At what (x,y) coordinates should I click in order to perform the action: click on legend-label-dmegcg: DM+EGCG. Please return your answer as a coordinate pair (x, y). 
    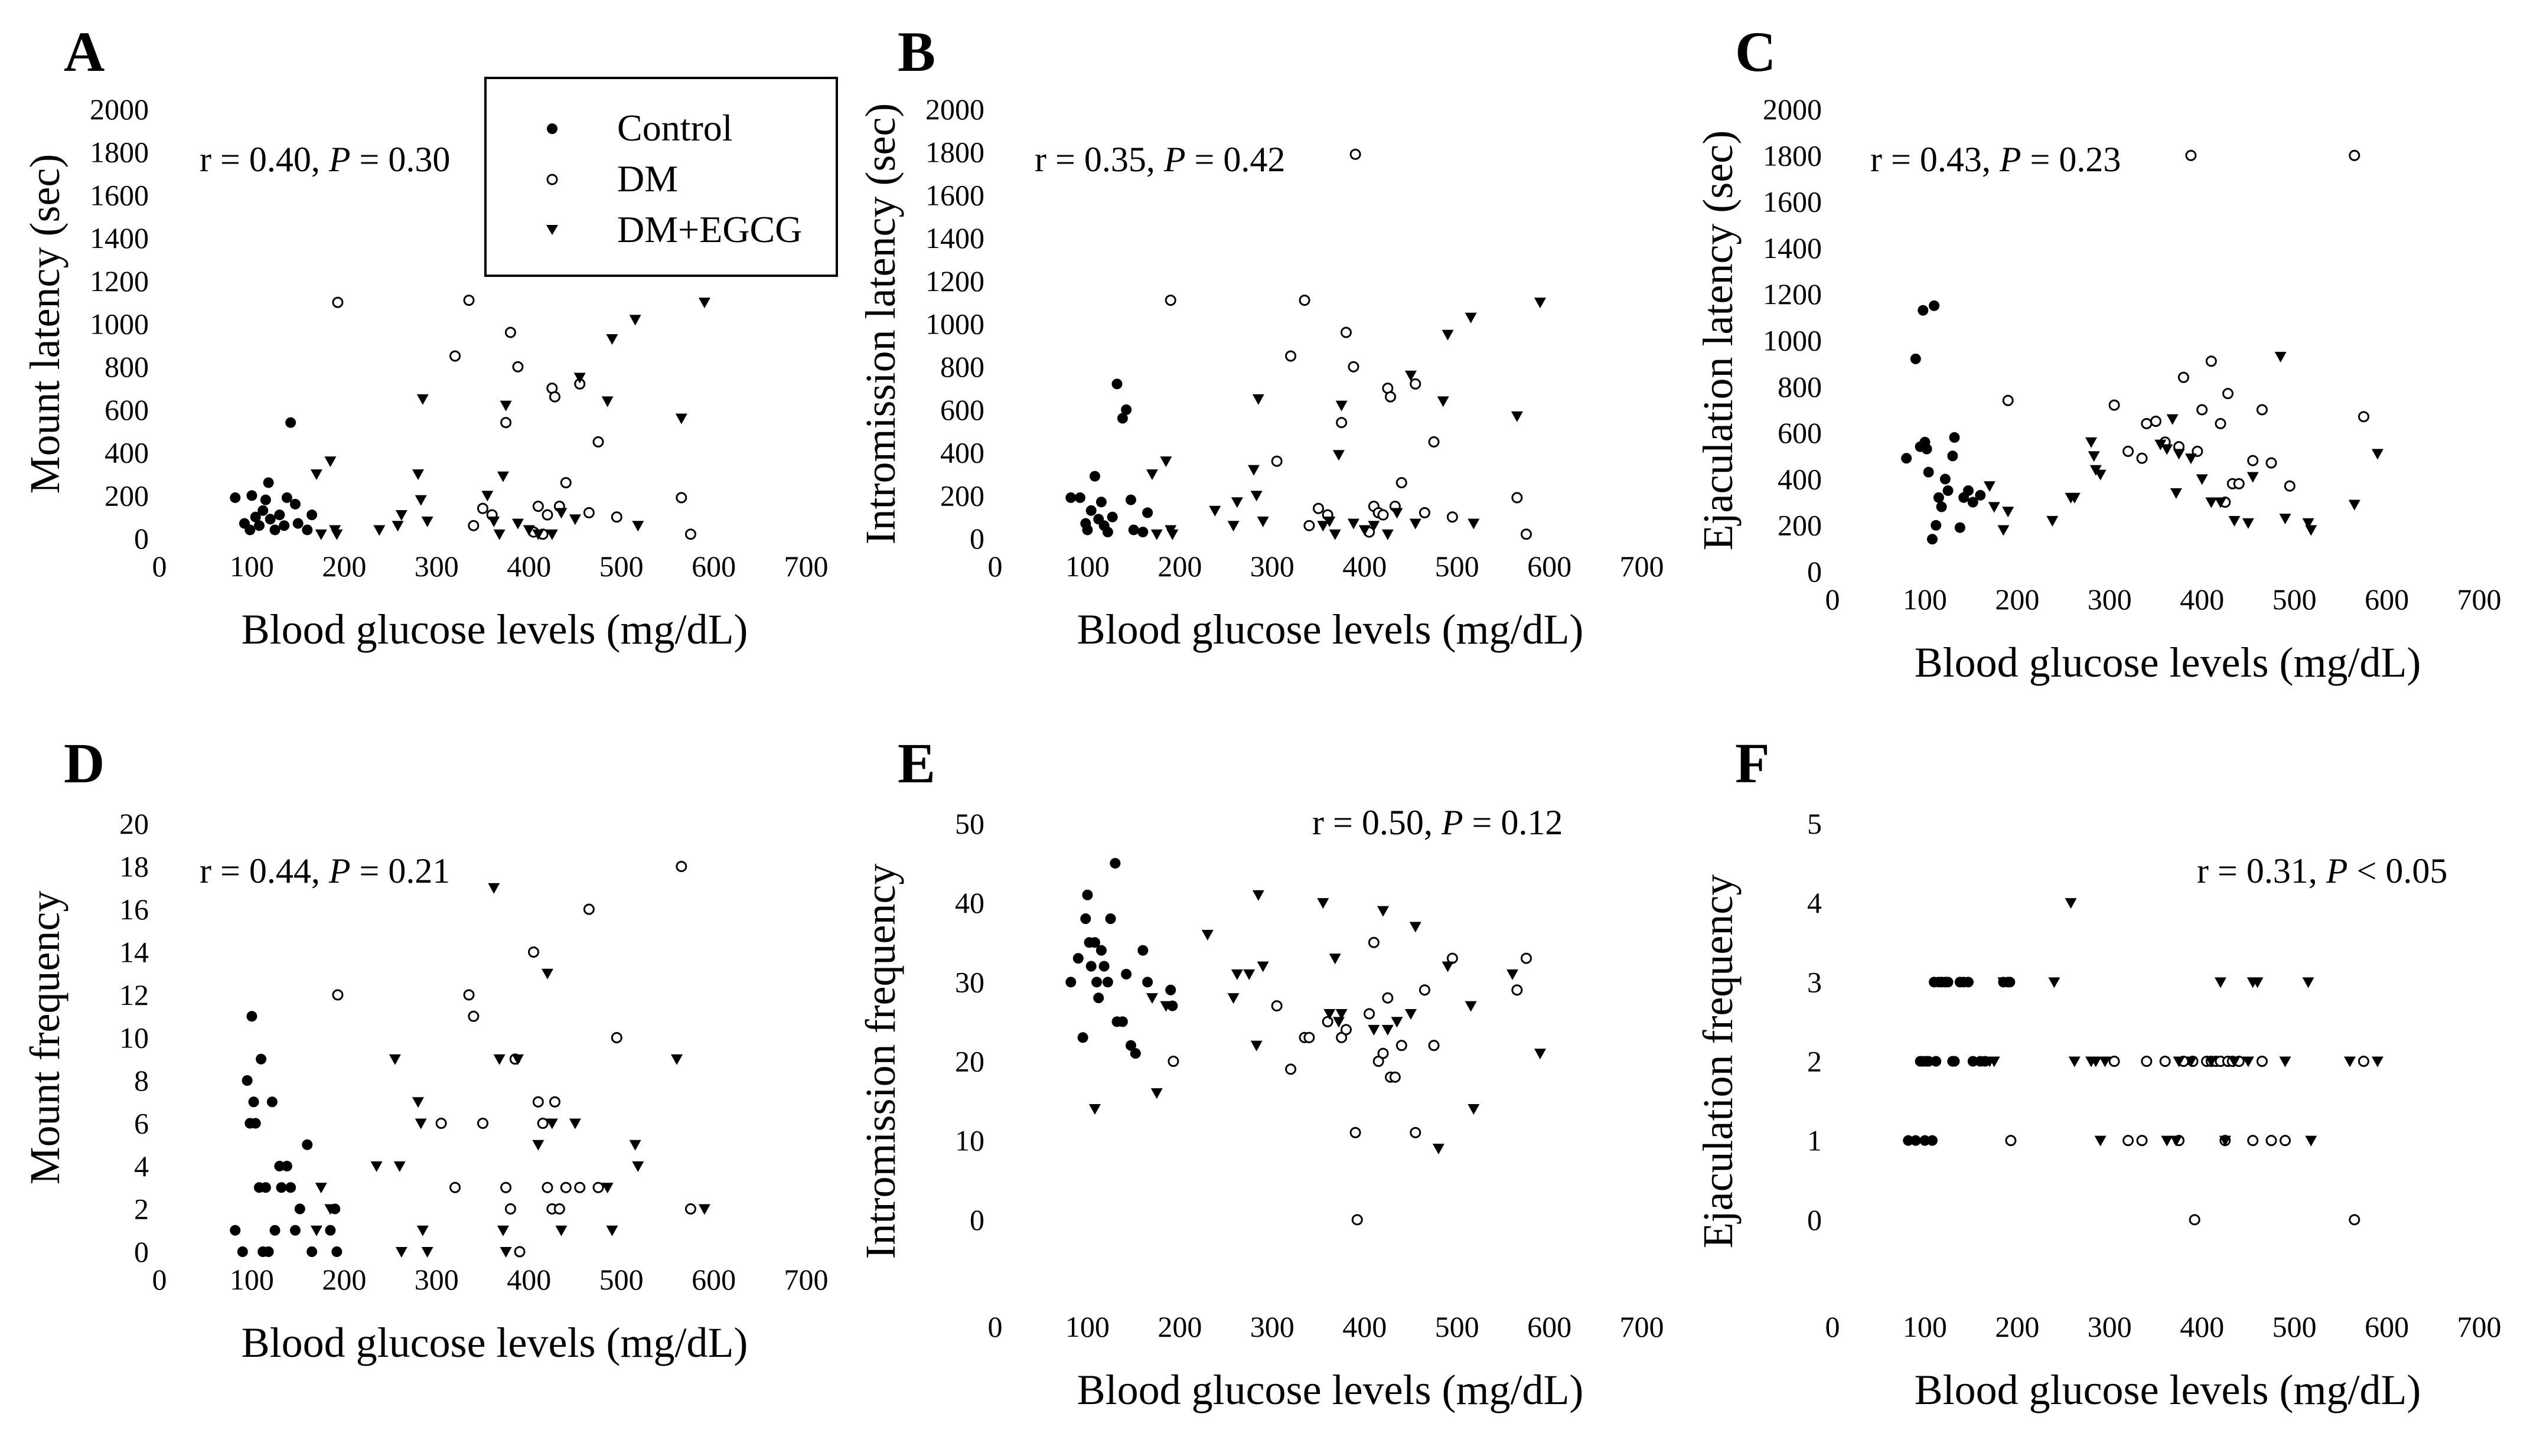
    Looking at the image, I should click on (709, 229).